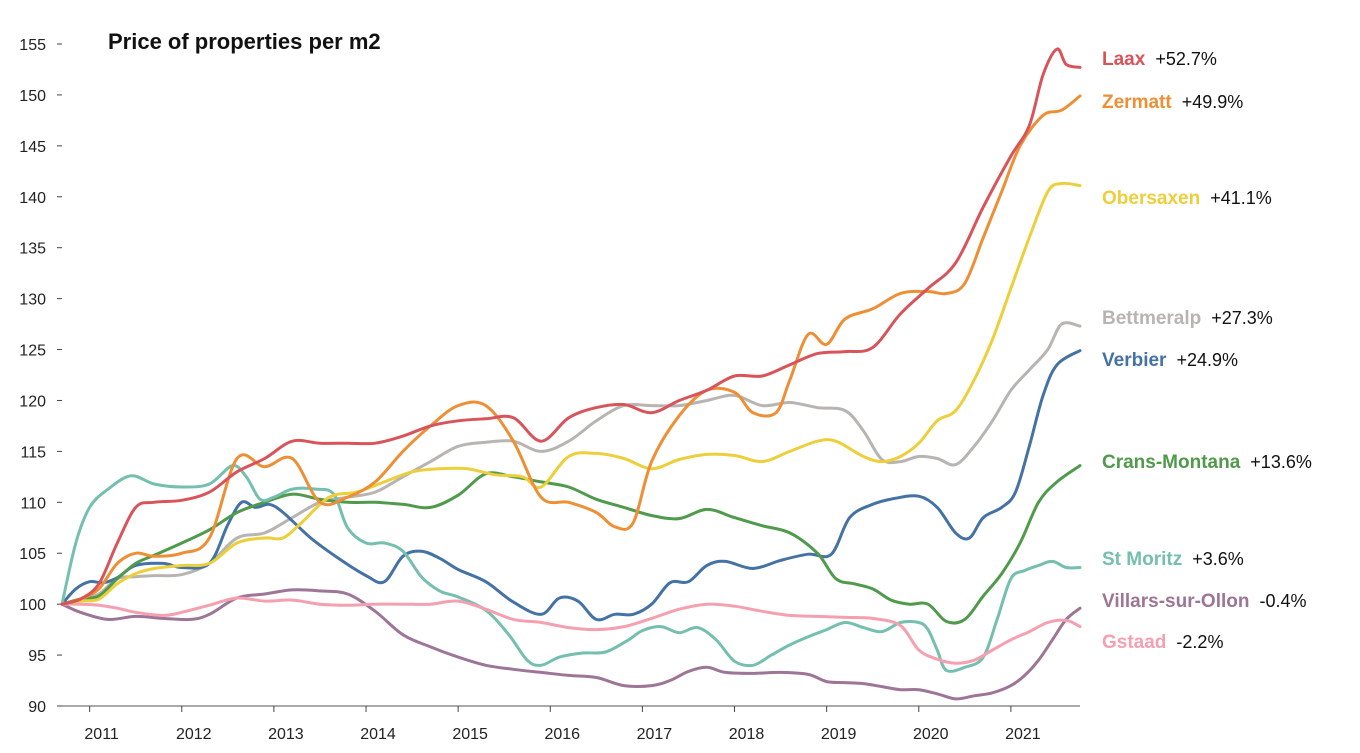 This screenshot has height=753, width=1360. What do you see at coordinates (562, 734) in the screenshot?
I see `x-tick-label: 2016` at bounding box center [562, 734].